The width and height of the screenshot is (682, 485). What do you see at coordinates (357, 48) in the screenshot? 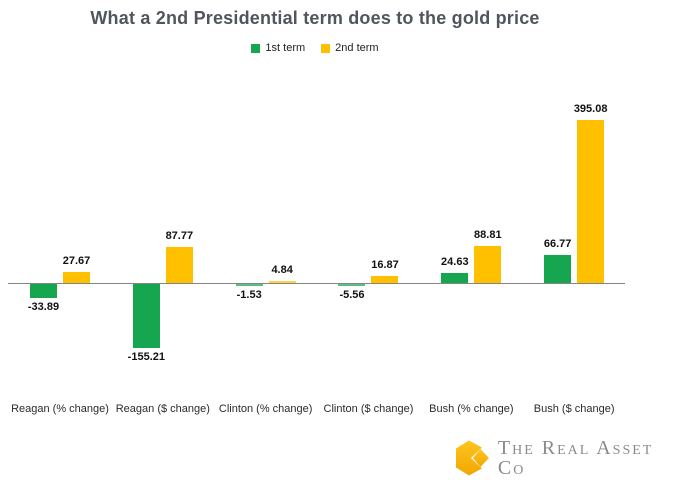
I see `legend-label-2nd-term: 2nd term` at bounding box center [357, 48].